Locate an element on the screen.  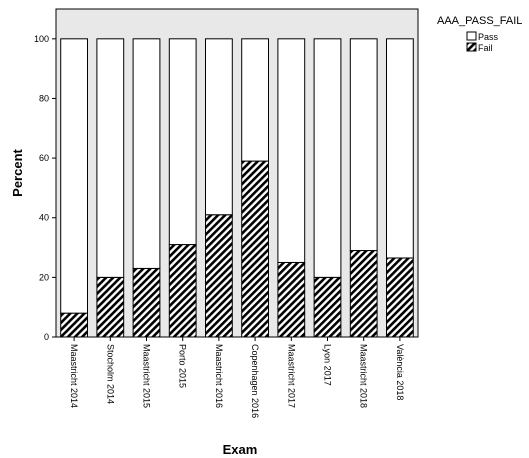
x-tick-label: Copenhagen 2016 is located at coordinates (255, 381).